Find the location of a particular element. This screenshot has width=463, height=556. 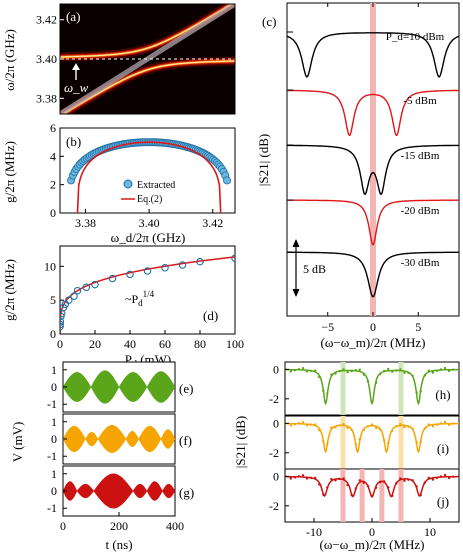

y-tick-label: 5 is located at coordinates (53, 300).